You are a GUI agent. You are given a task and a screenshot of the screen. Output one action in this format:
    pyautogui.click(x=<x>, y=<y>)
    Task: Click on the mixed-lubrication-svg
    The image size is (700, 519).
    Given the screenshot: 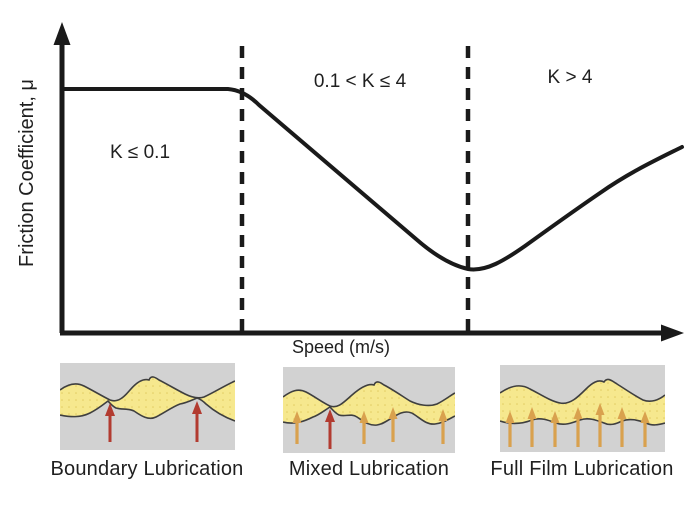 What is the action you would take?
    pyautogui.click(x=369, y=410)
    